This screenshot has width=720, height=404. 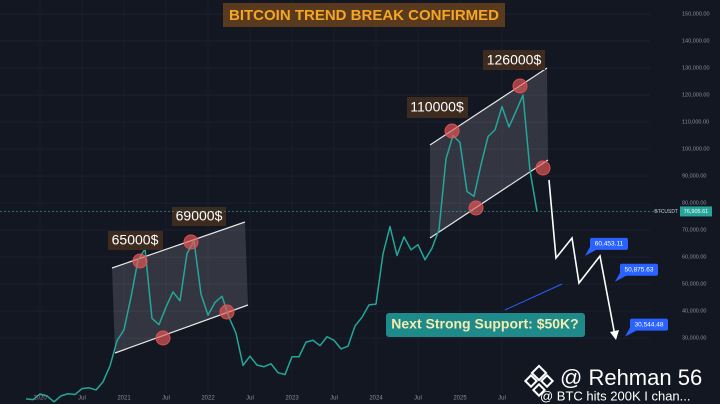 I want to click on x-tick-label: 2024, so click(x=376, y=399).